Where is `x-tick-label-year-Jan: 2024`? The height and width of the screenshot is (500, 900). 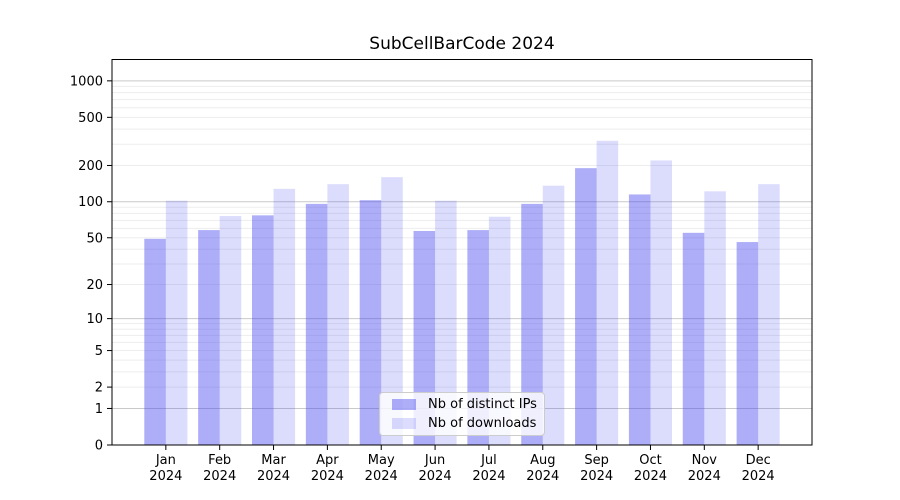
x-tick-label-year-Jan: 2024 is located at coordinates (165, 476).